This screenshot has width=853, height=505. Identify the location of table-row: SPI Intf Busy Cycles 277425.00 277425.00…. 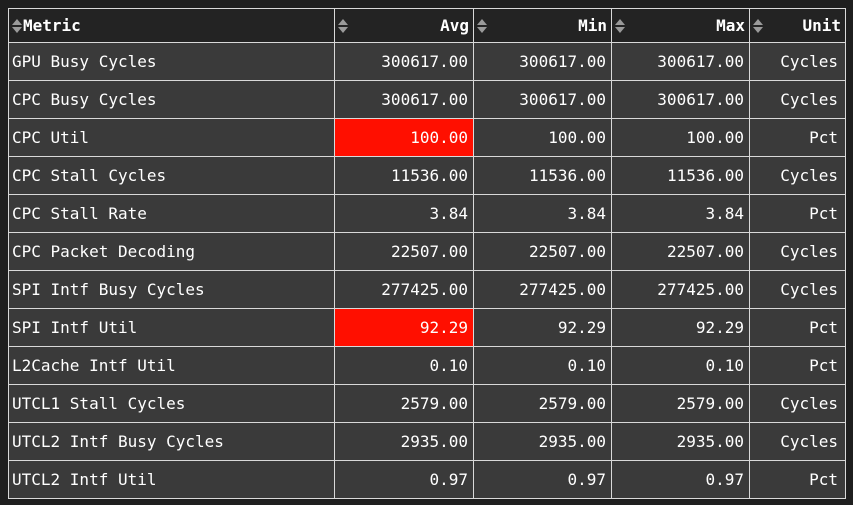
(427, 289).